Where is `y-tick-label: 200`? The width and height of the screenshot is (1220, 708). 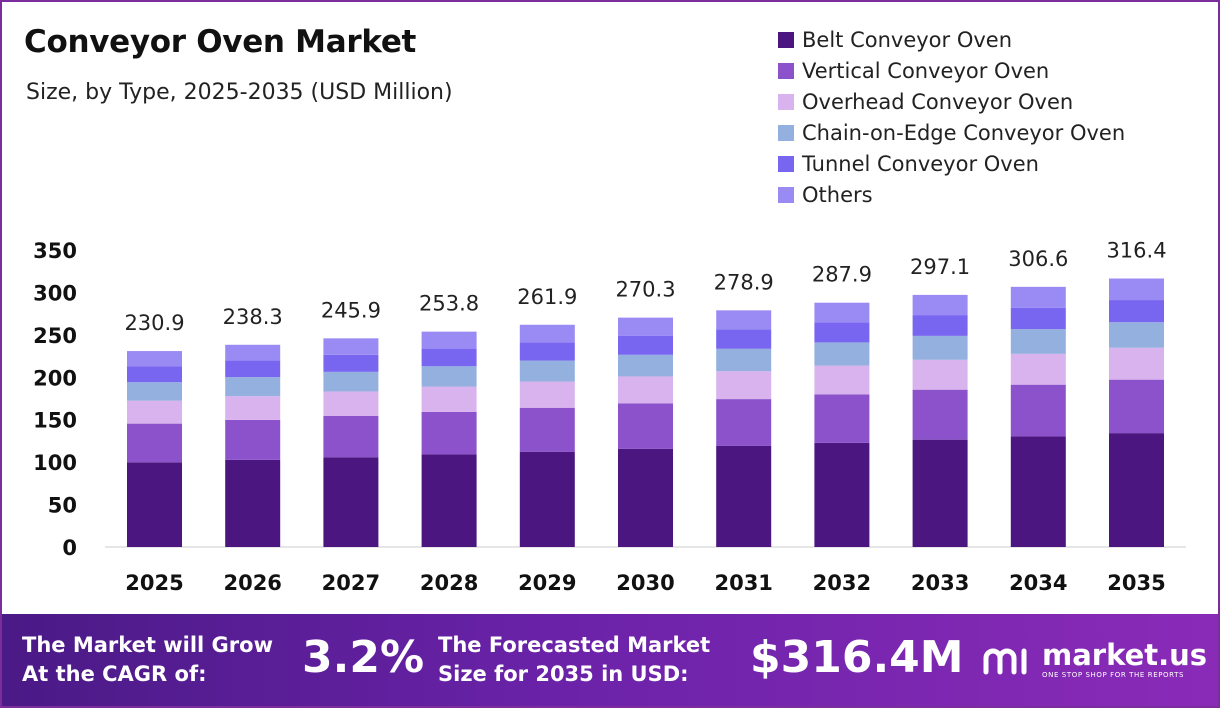
y-tick-label: 200 is located at coordinates (55, 378).